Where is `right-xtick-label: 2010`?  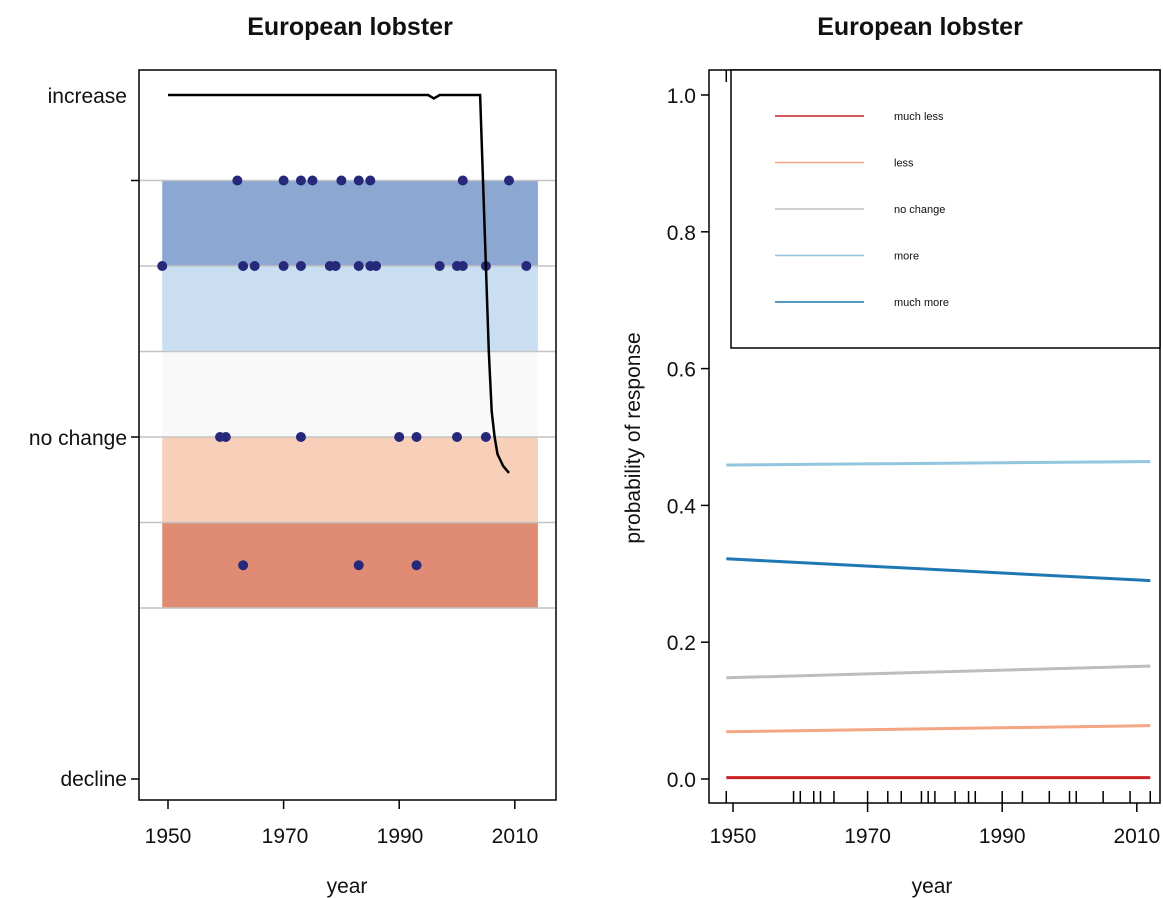 right-xtick-label: 2010 is located at coordinates (1136, 836).